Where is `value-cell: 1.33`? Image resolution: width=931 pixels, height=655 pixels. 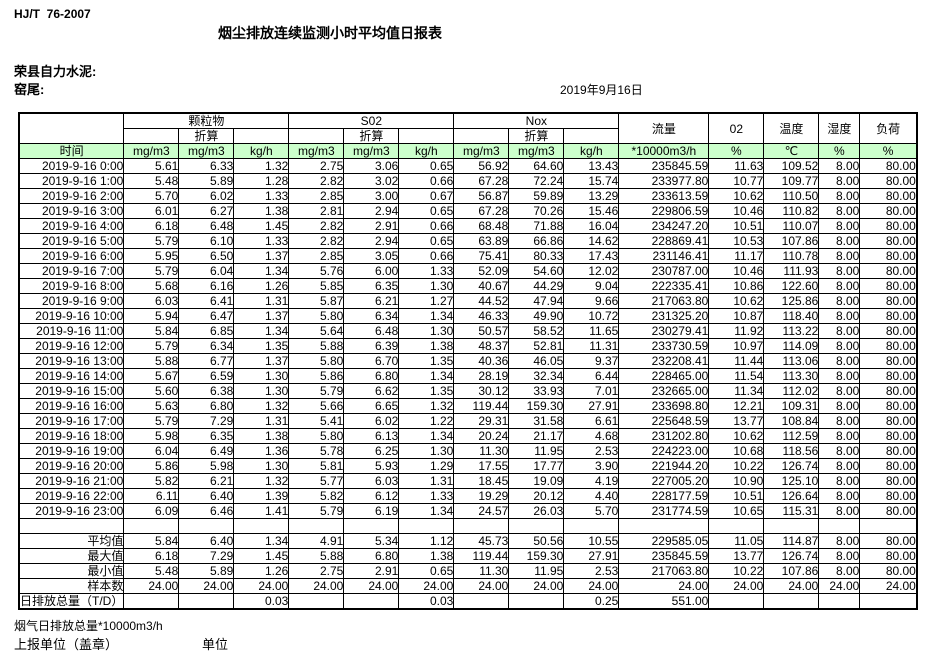 value-cell: 1.33 is located at coordinates (261, 241).